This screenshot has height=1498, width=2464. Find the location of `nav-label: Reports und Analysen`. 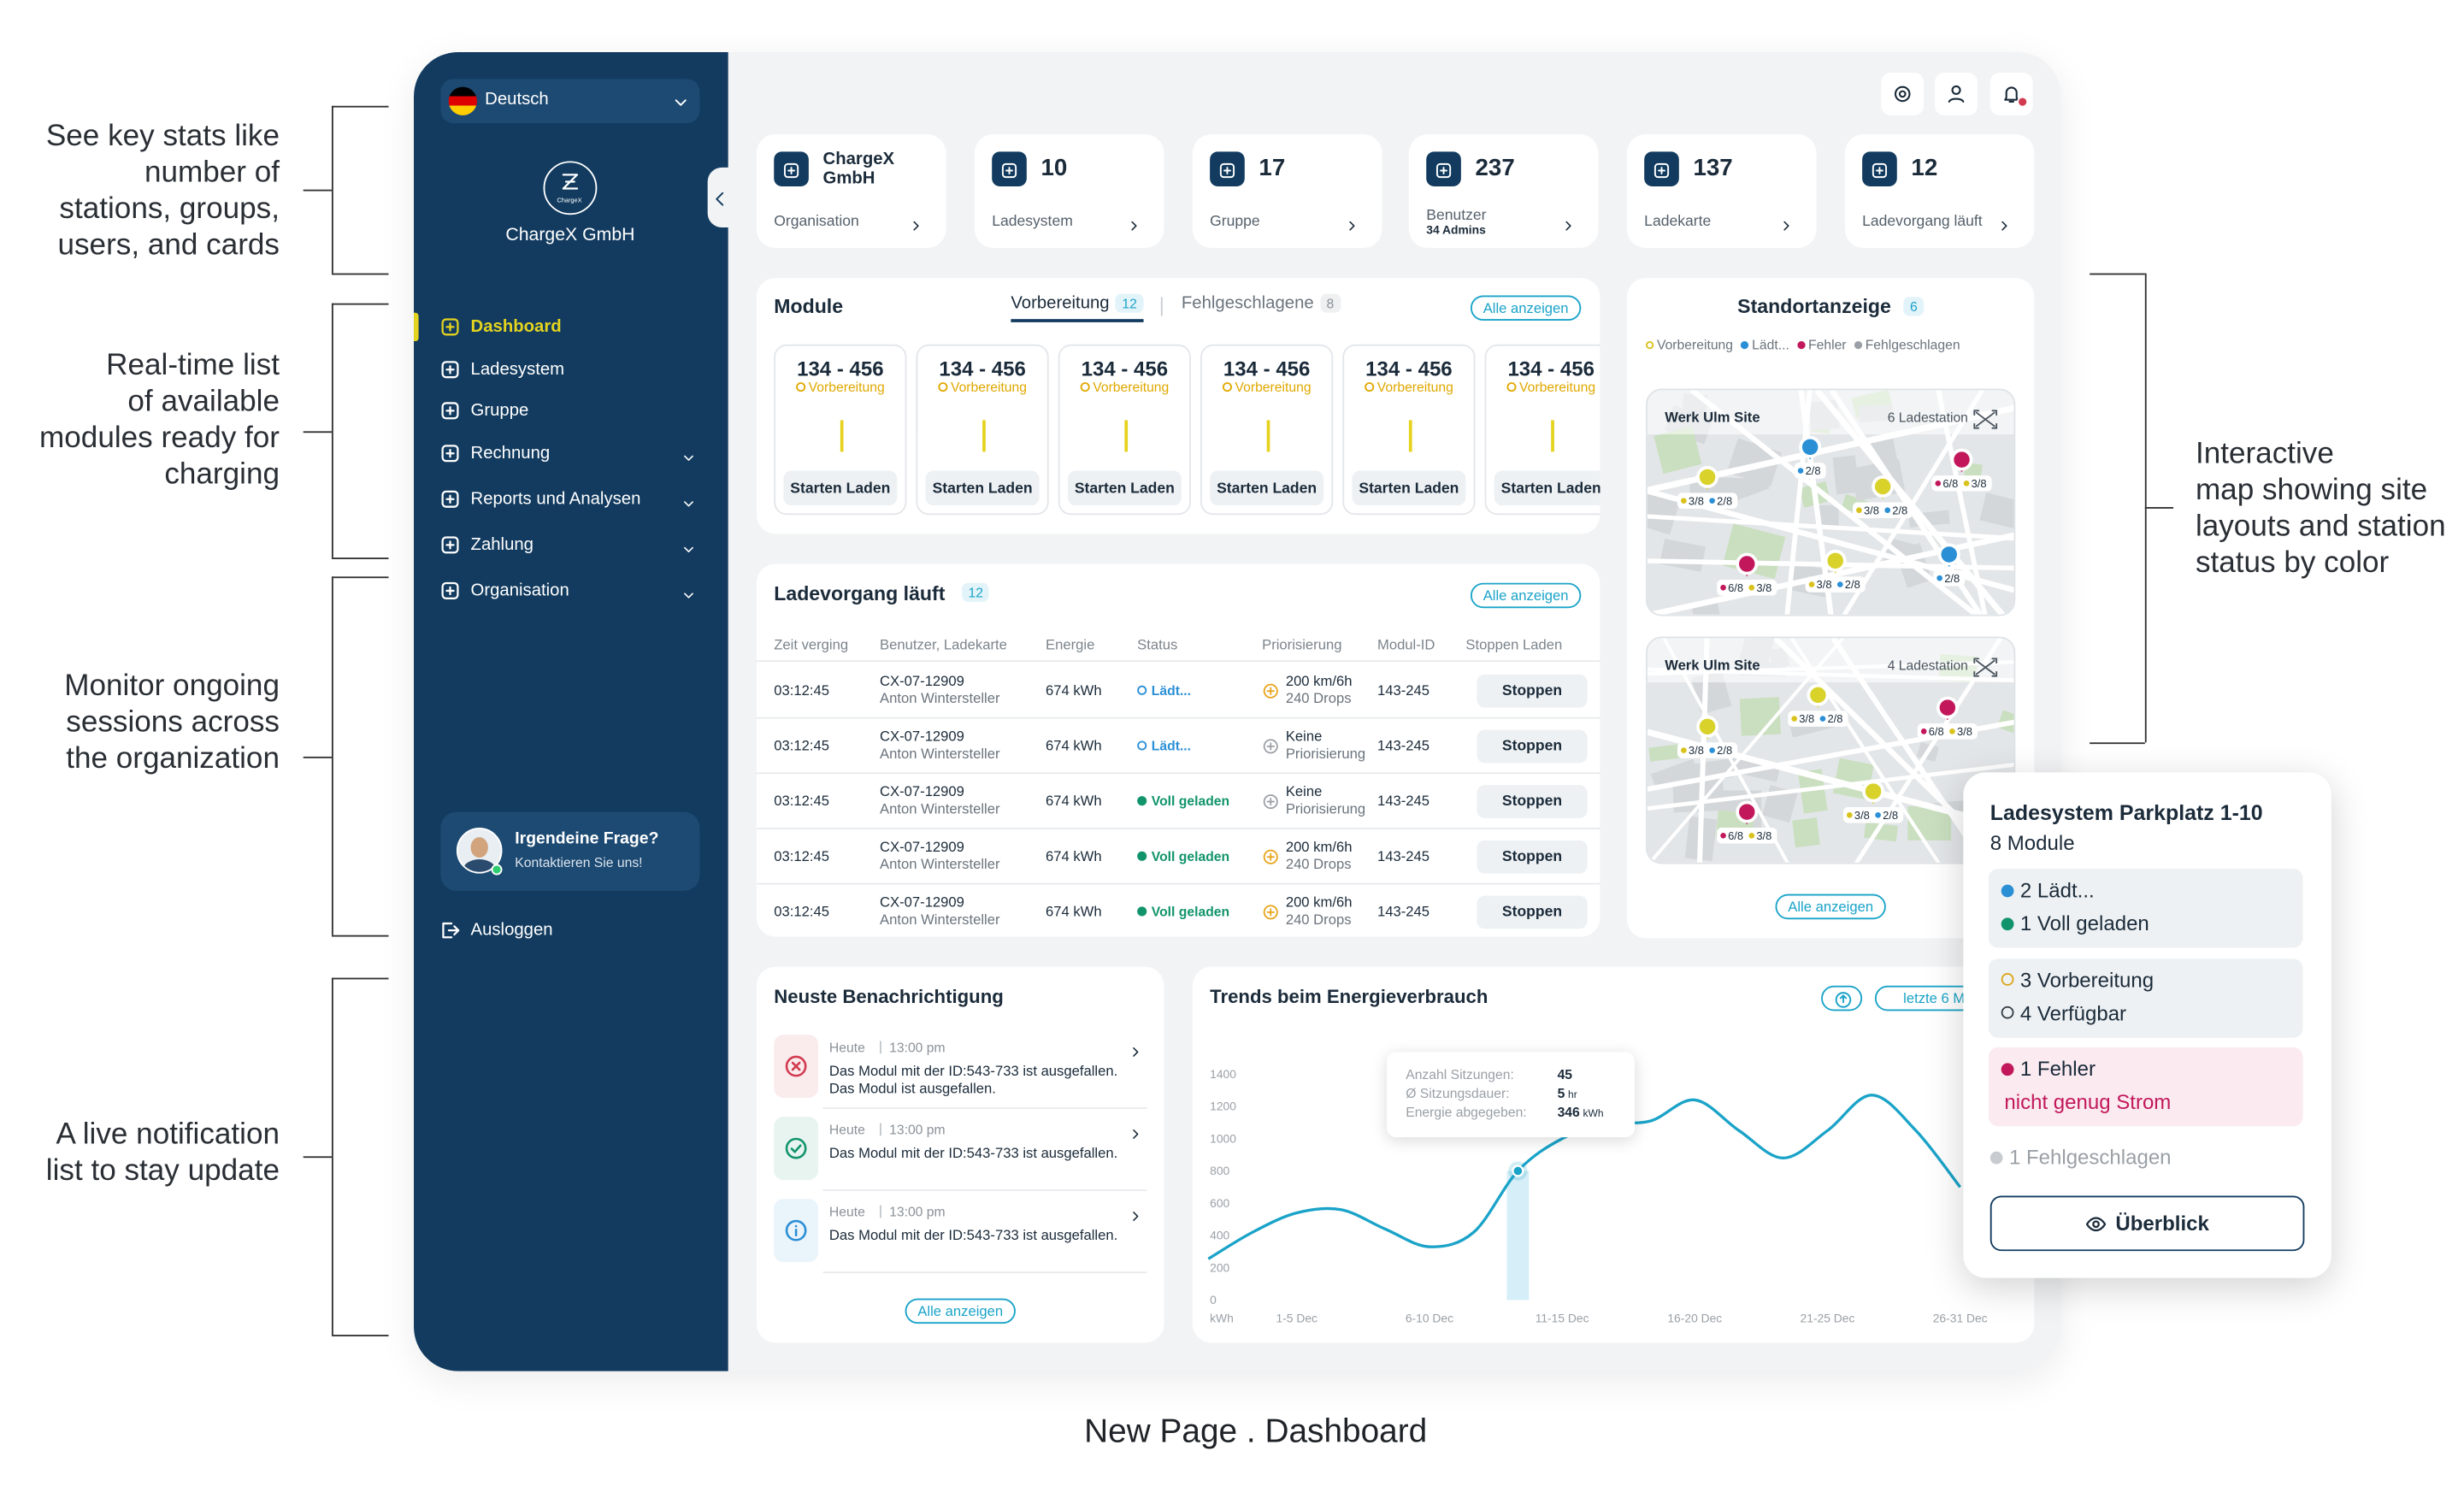

nav-label: Reports und Analysen is located at coordinates (555, 499).